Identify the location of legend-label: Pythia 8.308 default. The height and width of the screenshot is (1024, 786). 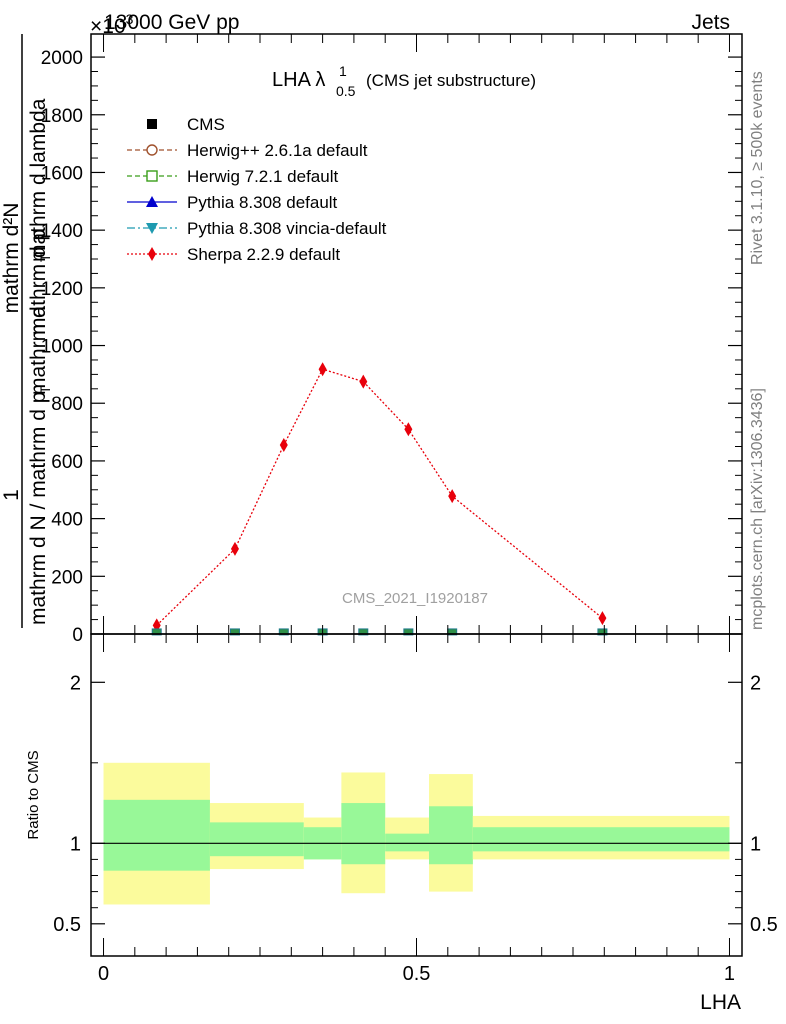
(262, 202).